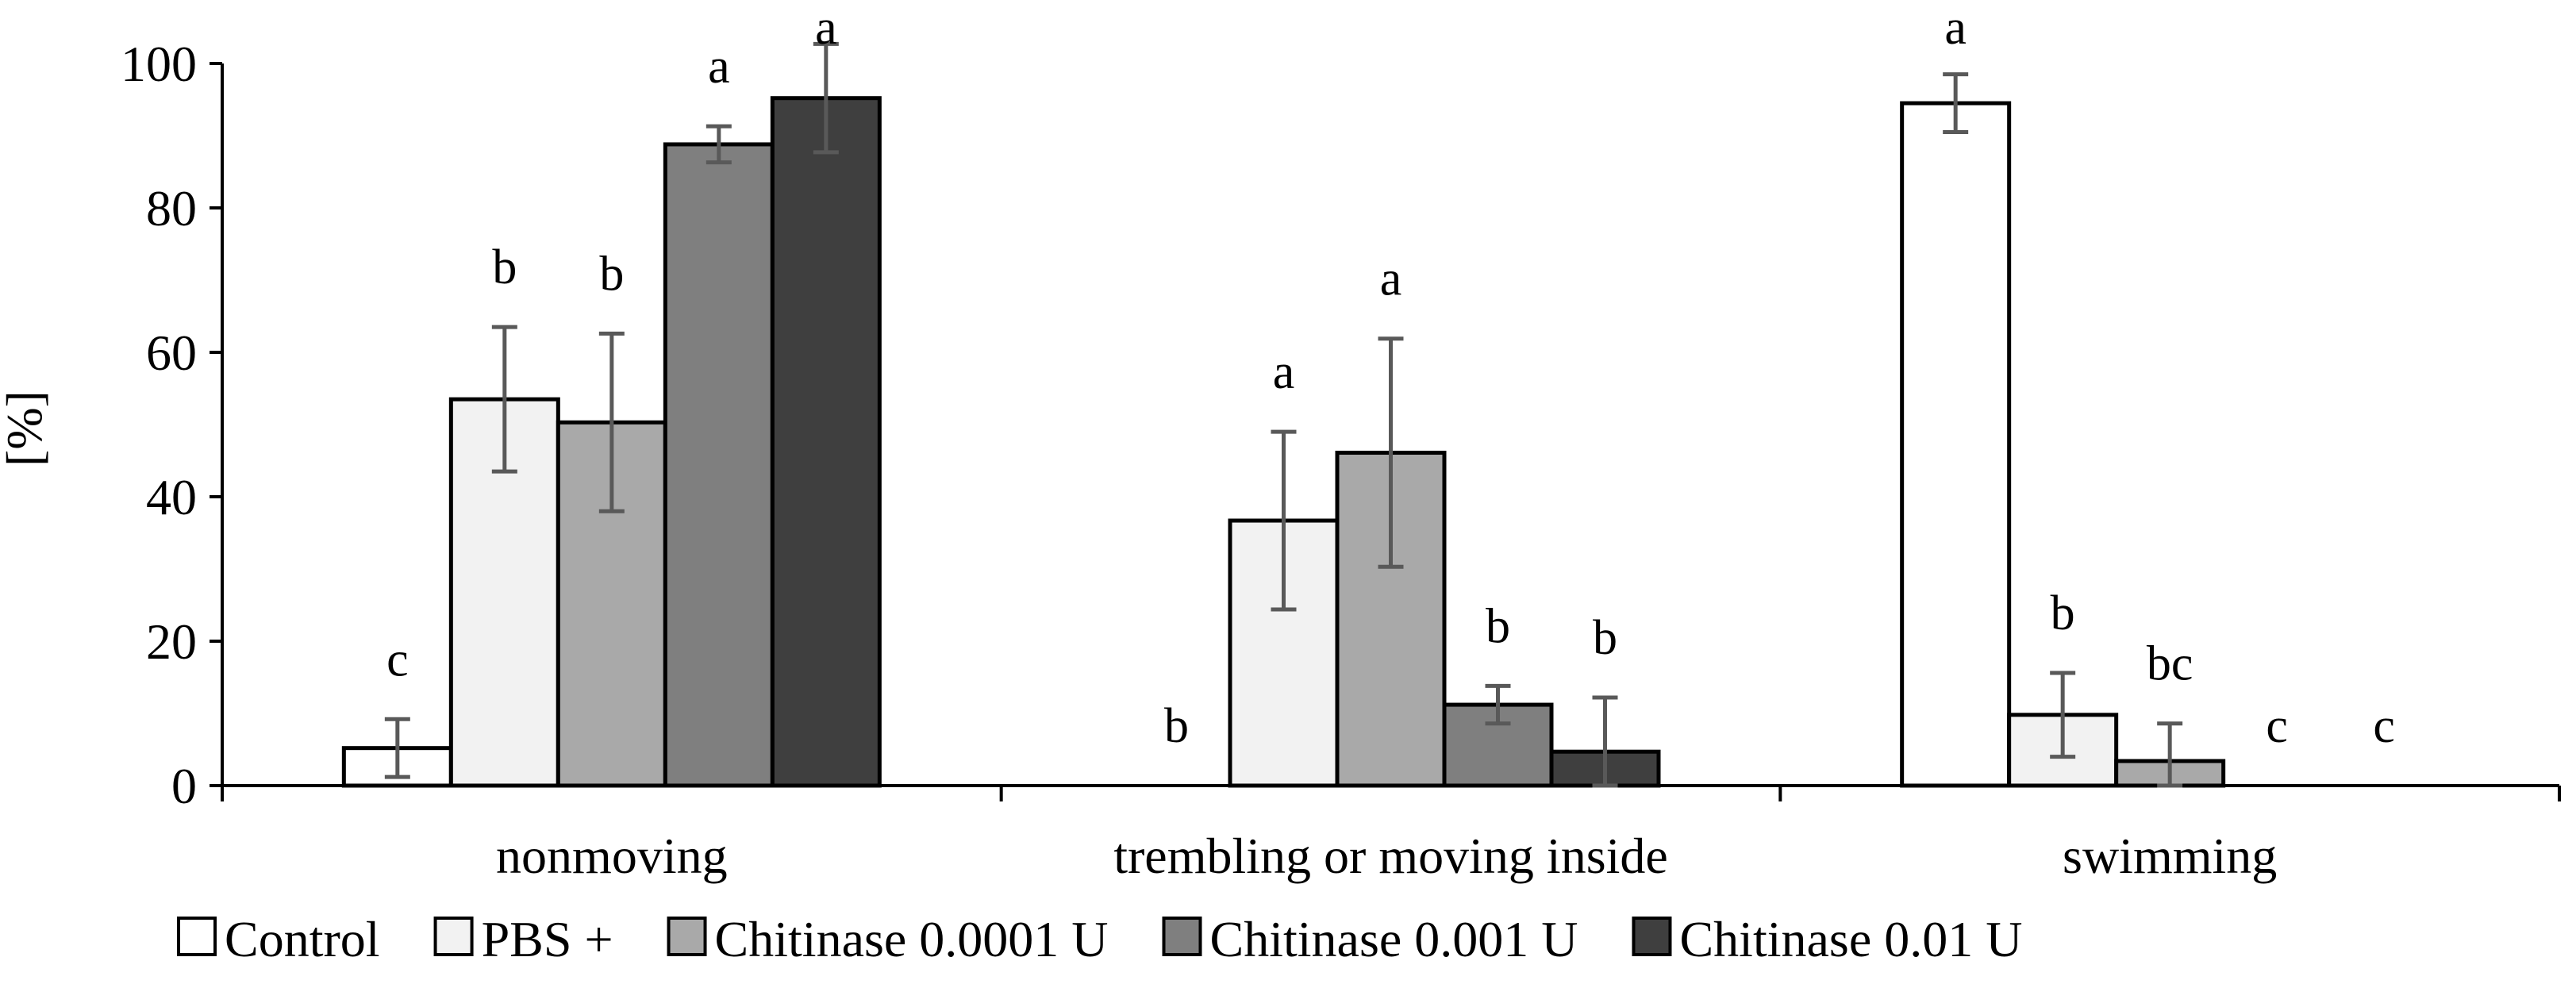  Describe the element at coordinates (1394, 939) in the screenshot. I see `legend-label: Chitinase 0.001 U` at that location.